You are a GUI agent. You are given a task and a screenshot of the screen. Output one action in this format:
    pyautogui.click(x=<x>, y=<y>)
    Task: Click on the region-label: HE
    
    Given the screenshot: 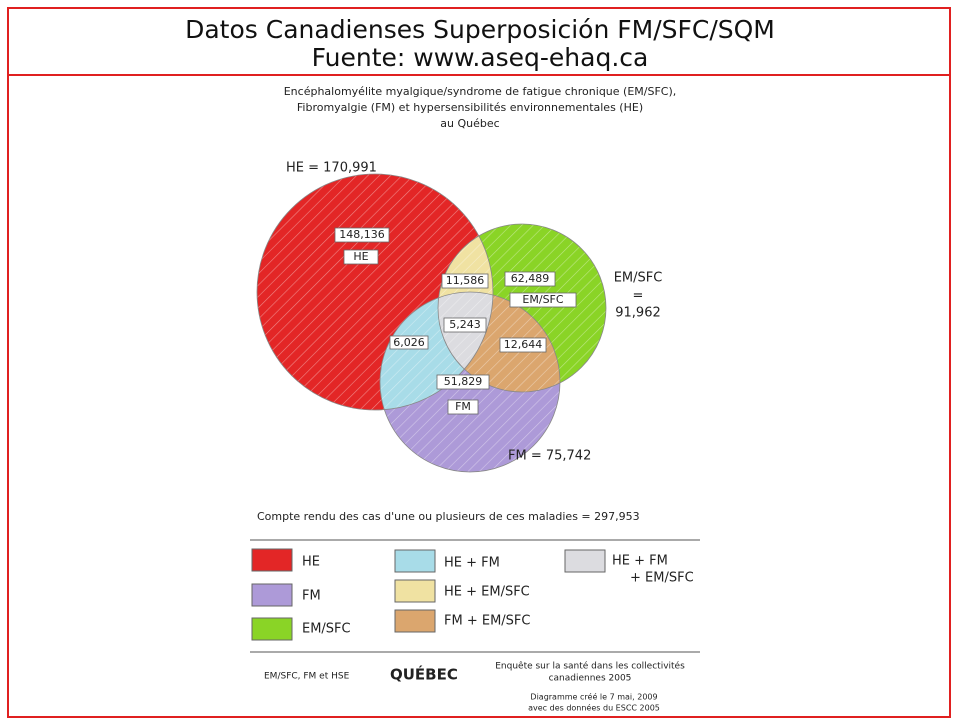 What is the action you would take?
    pyautogui.click(x=360, y=256)
    